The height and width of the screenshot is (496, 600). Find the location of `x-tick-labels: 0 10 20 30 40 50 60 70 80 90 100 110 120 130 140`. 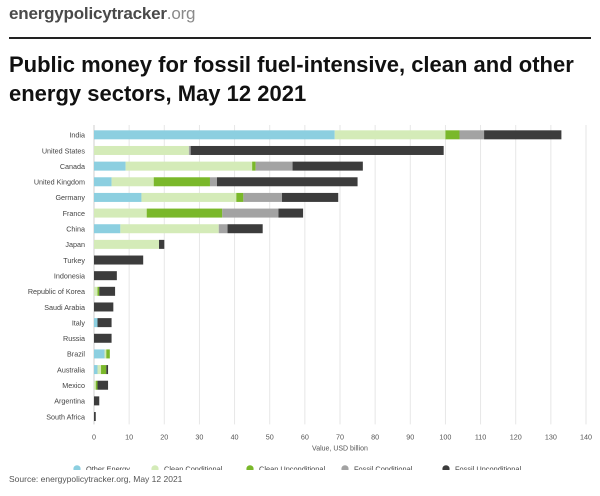

x-tick-labels: 0 10 20 30 40 50 60 70 80 90 100 110 120 130 140 is located at coordinates (342, 436).